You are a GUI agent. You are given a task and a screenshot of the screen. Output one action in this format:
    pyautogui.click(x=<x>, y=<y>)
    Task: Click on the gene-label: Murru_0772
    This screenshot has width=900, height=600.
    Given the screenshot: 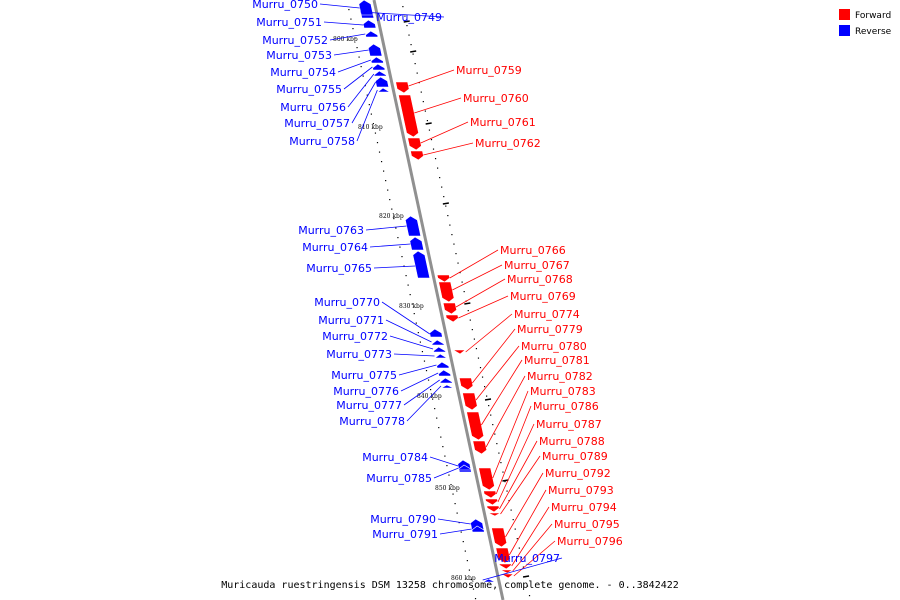 What is the action you would take?
    pyautogui.click(x=355, y=336)
    